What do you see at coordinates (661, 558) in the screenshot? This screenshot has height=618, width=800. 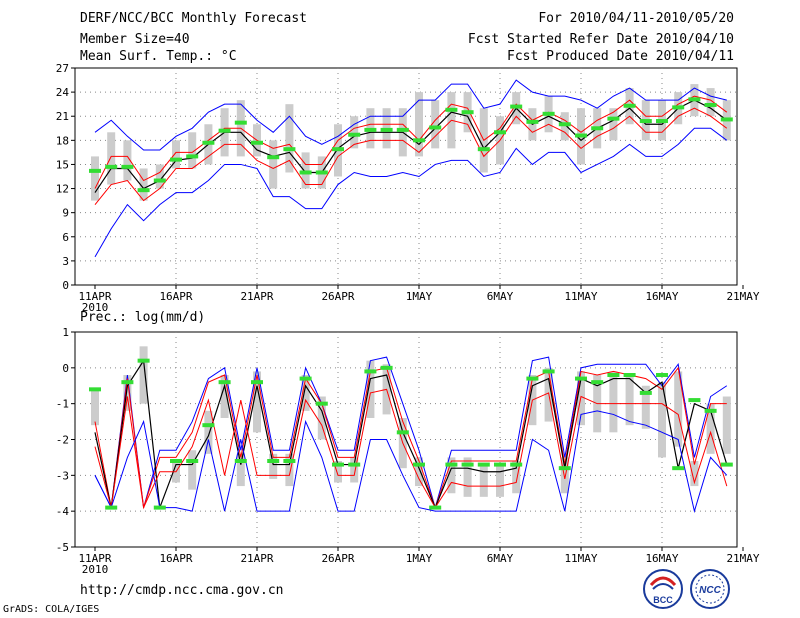 I see `prec-xtick-label: 16MAY` at bounding box center [661, 558].